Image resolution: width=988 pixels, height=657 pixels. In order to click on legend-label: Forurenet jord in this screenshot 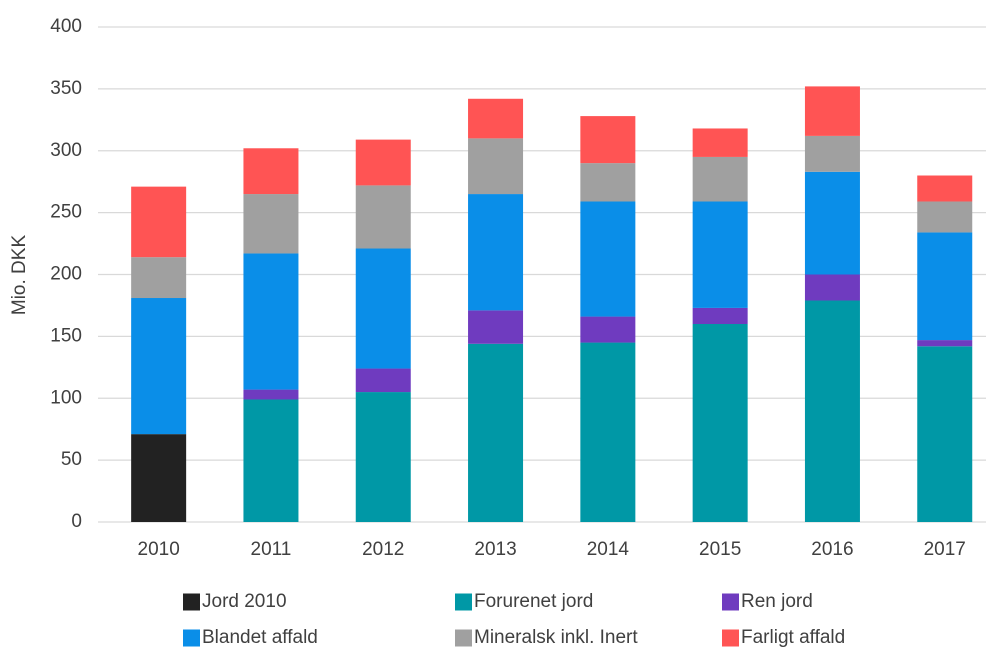, I will do `click(533, 601)`.